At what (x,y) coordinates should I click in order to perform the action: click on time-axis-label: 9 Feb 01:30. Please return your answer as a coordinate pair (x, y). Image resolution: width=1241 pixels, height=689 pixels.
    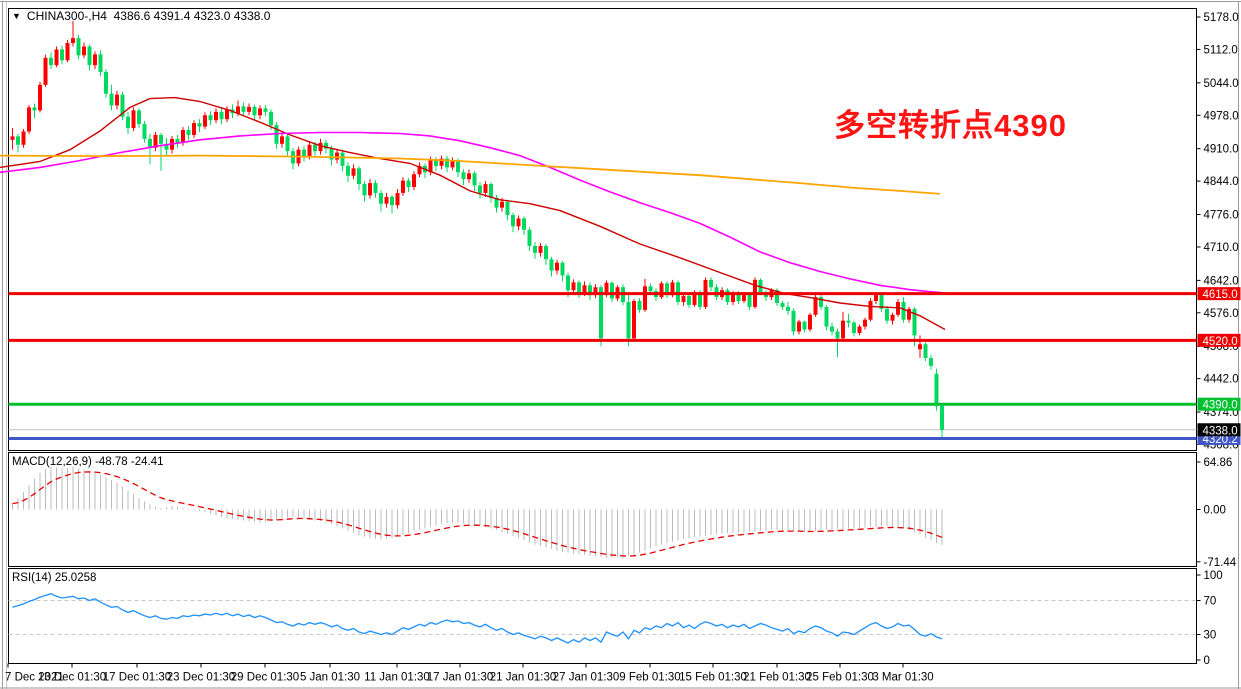
    Looking at the image, I should click on (649, 678).